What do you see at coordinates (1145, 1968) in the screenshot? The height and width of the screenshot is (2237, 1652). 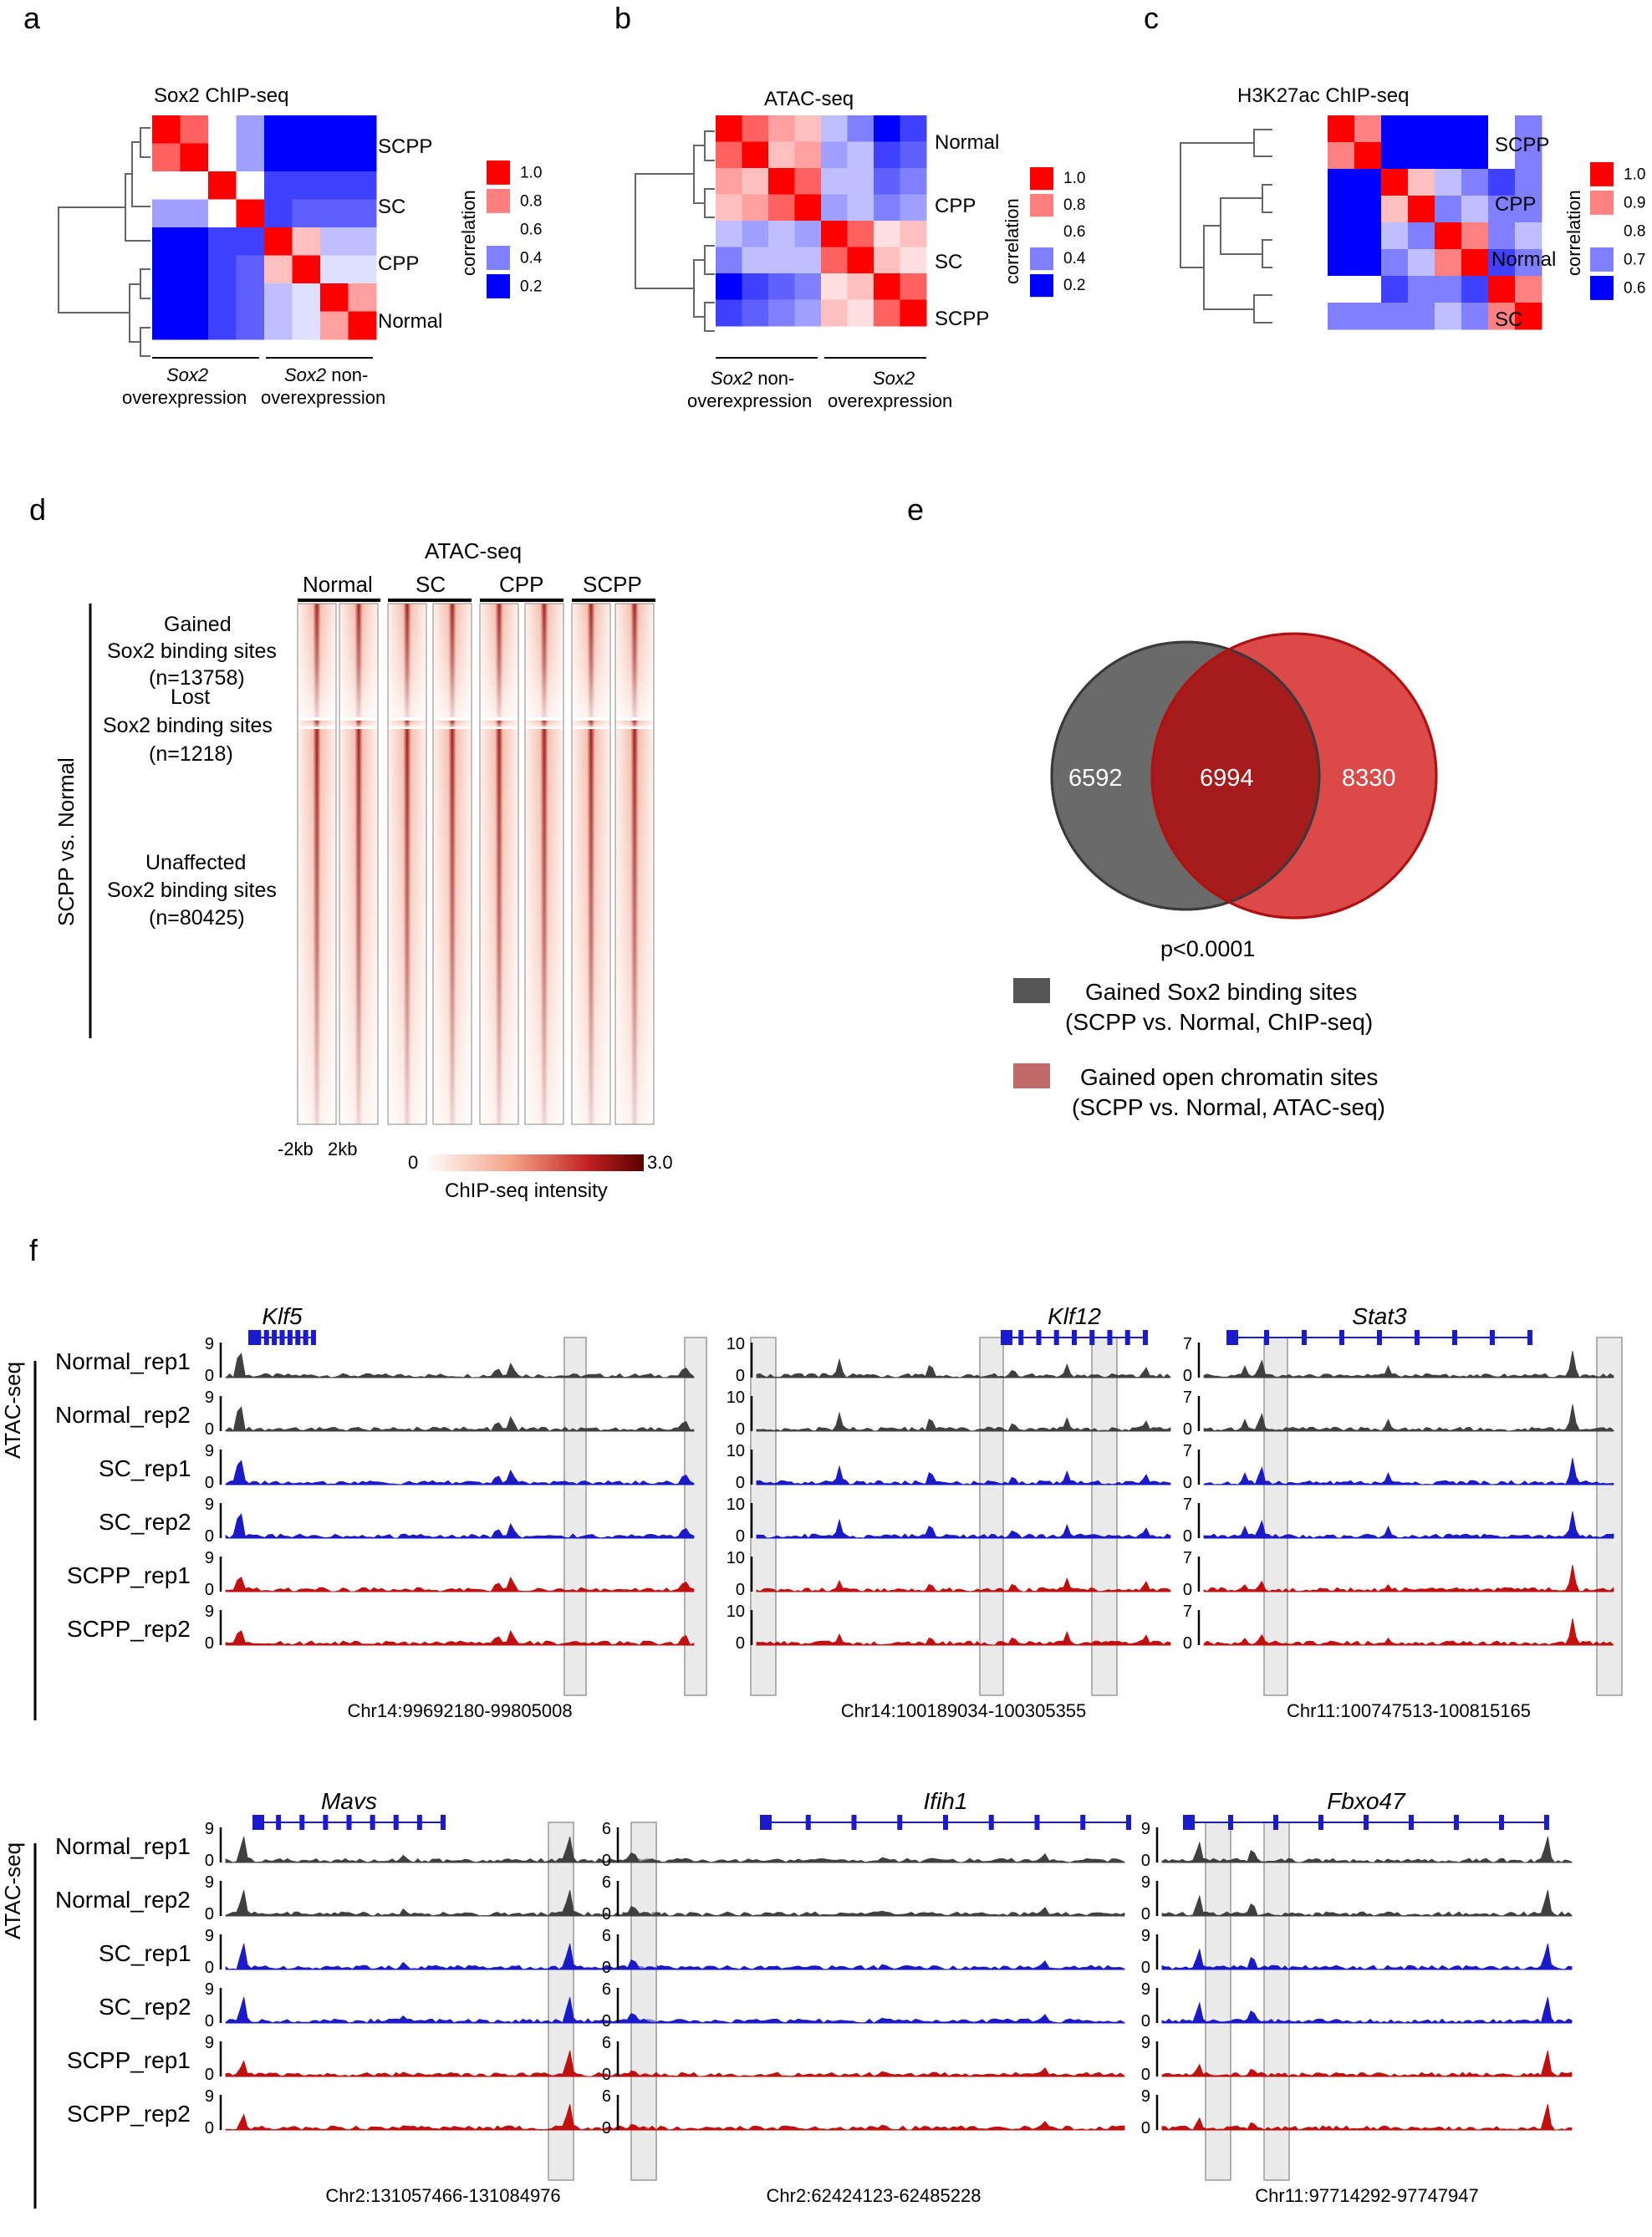 I see `locus-5-ymin-2: 0` at bounding box center [1145, 1968].